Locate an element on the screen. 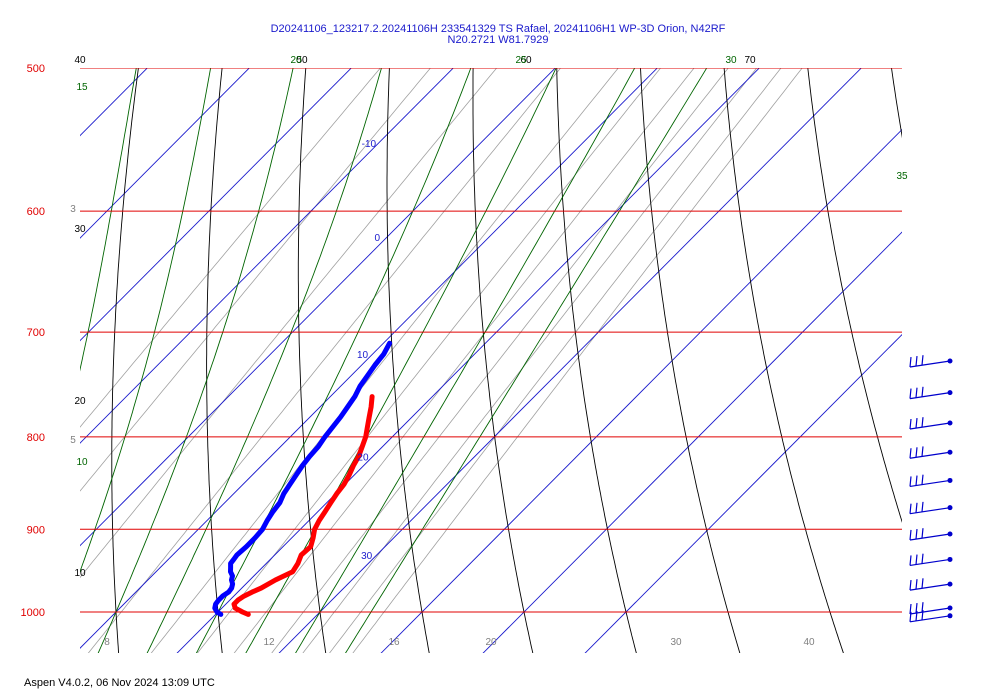 The width and height of the screenshot is (1000, 700). isotherm-label: 0 is located at coordinates (378, 238).